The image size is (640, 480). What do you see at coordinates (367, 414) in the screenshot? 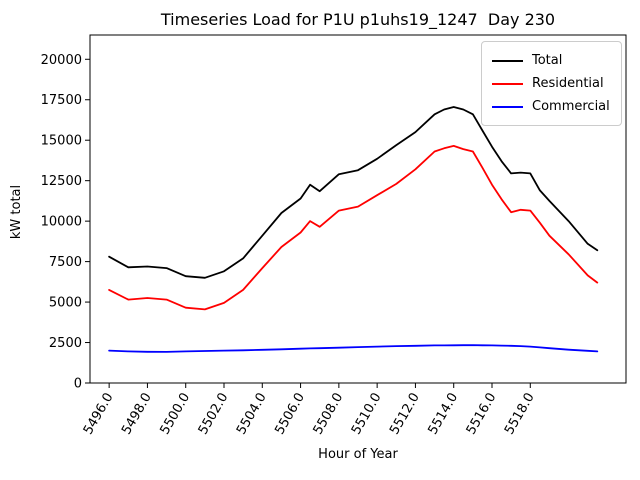
I see `x-tick-label: 5510.0` at bounding box center [367, 414].